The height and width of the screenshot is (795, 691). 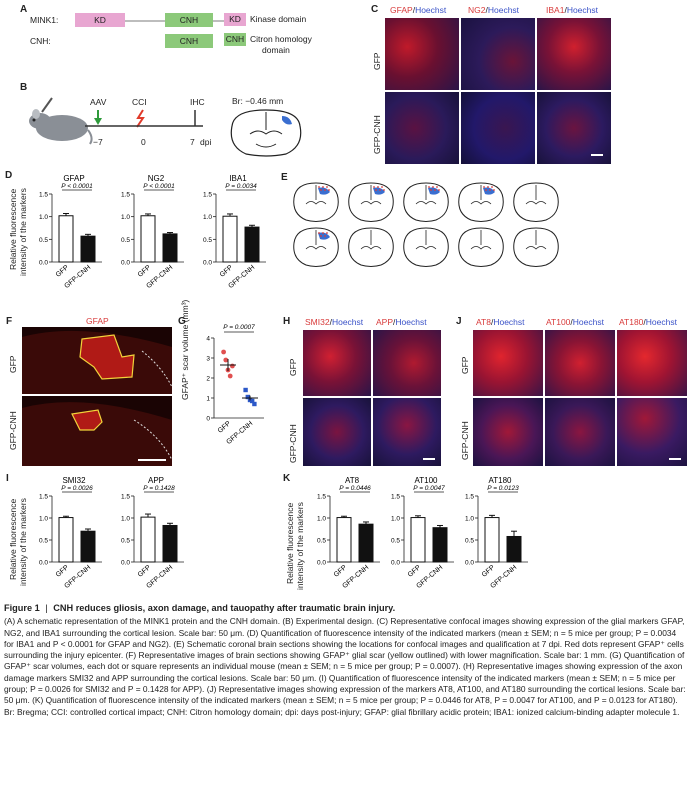 I want to click on chart-title: APP, so click(x=156, y=480).